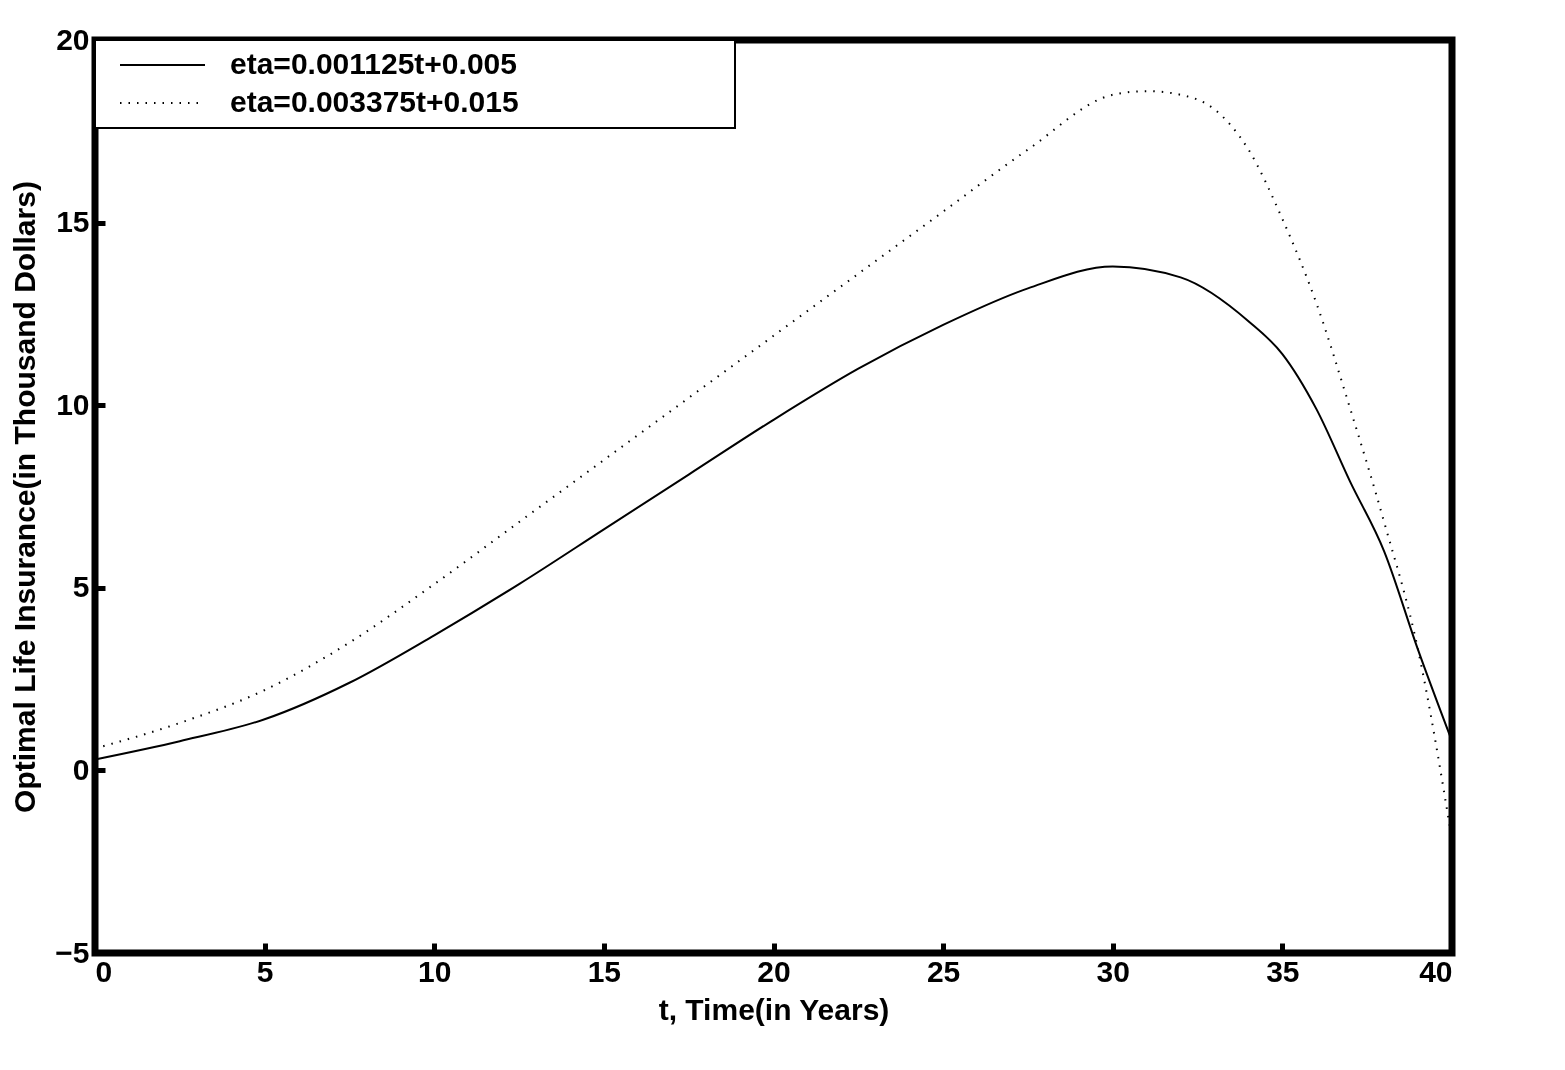 The width and height of the screenshot is (1565, 1070). What do you see at coordinates (604, 971) in the screenshot?
I see `x-tick-label: 15` at bounding box center [604, 971].